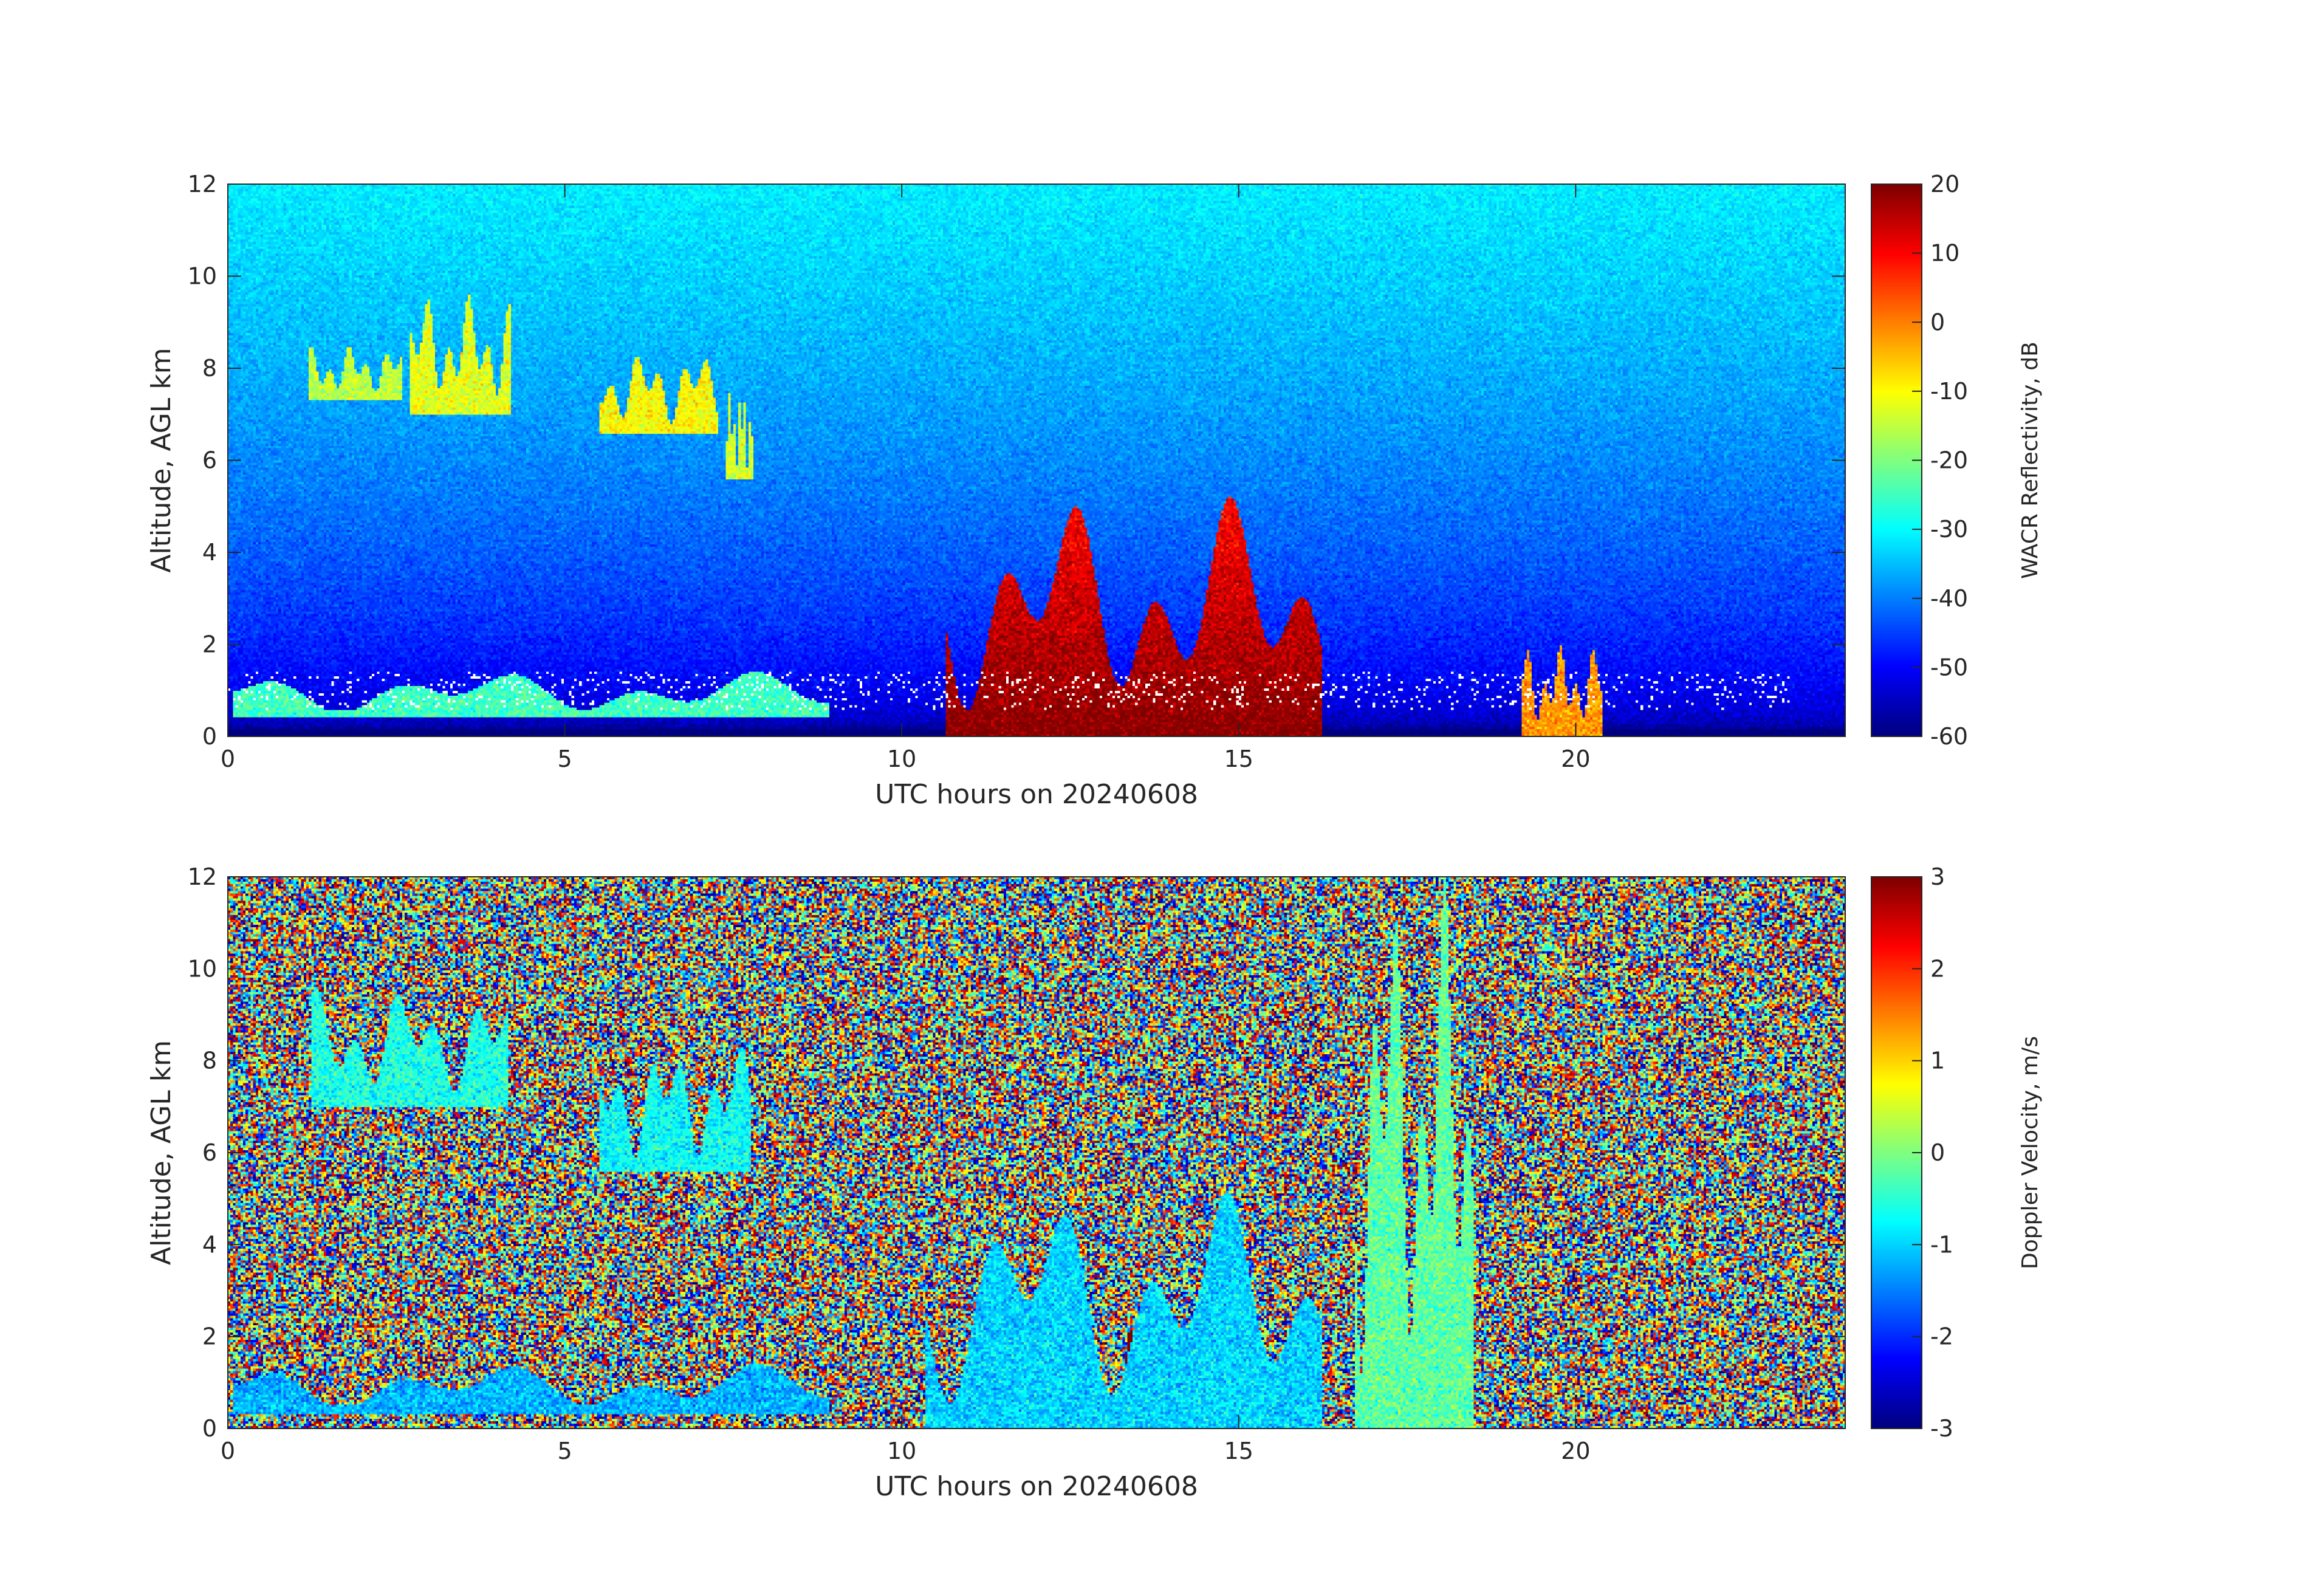 The image size is (2324, 1595). What do you see at coordinates (2031, 1152) in the screenshot?
I see `colorbar-label: Doppler Velocity, m/s` at bounding box center [2031, 1152].